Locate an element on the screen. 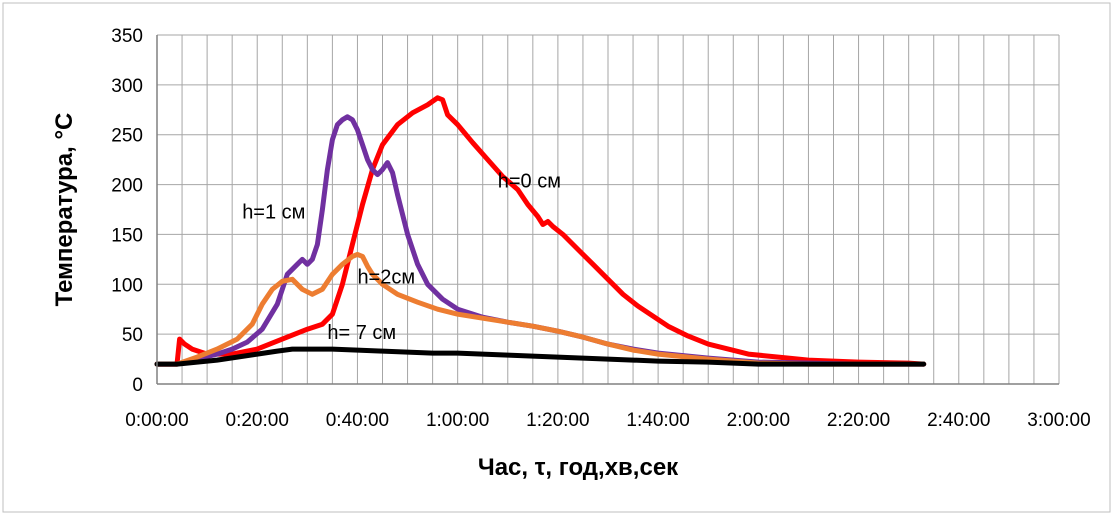 This screenshot has height=515, width=1113. y-tick-label: 200 is located at coordinates (127, 186).